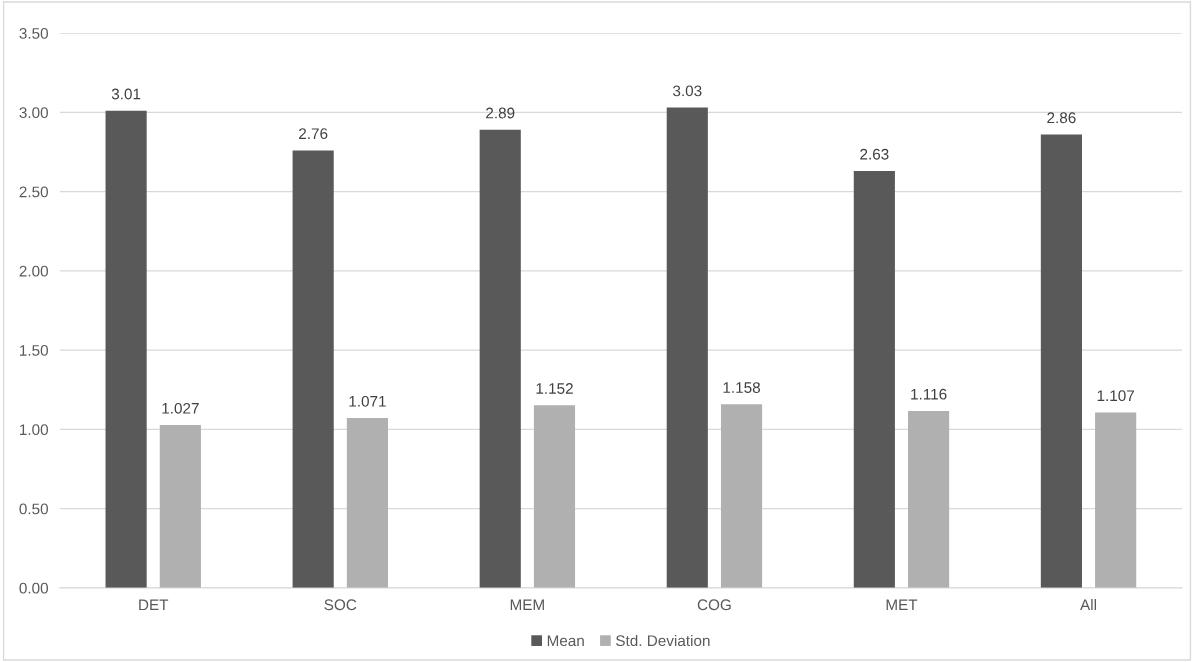 The image size is (1194, 662). I want to click on data-label: 3.03, so click(687, 91).